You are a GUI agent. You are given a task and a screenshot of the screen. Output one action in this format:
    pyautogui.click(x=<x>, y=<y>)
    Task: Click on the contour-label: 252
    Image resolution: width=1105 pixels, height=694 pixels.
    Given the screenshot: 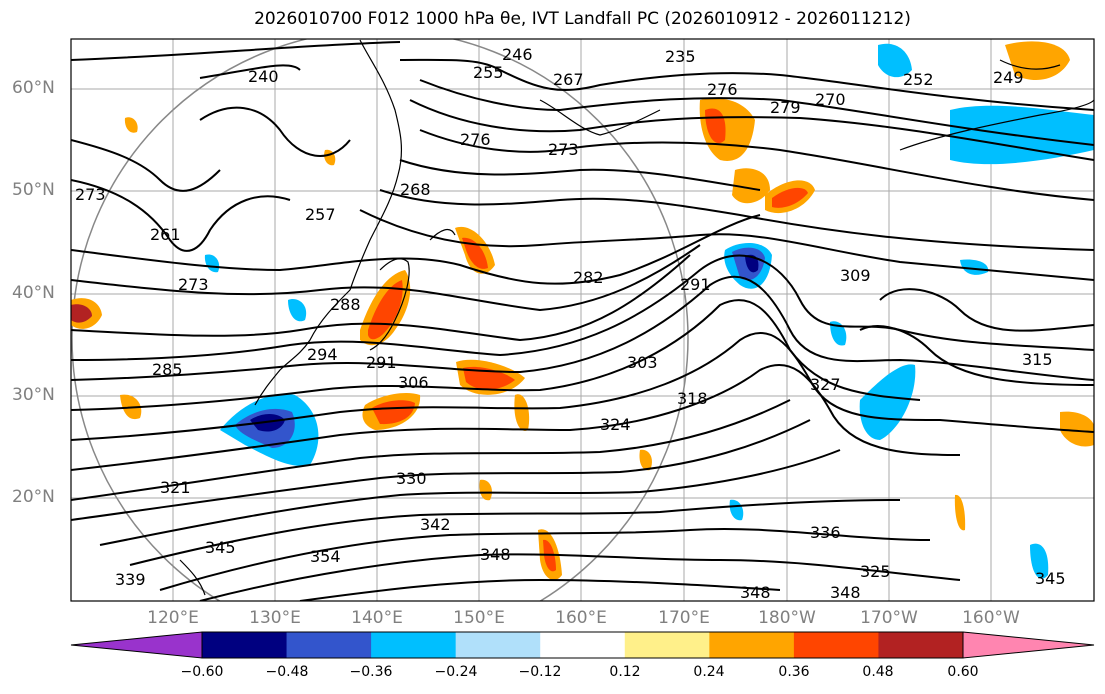 What is the action you would take?
    pyautogui.click(x=918, y=79)
    